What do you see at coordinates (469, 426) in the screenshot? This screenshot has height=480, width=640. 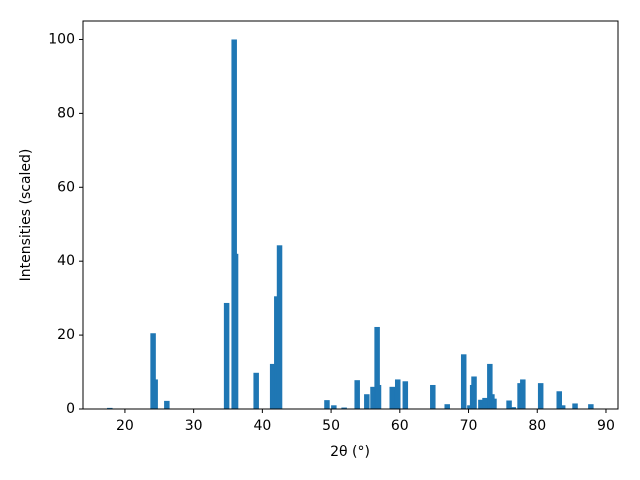 I see `x-tick-label: 70` at bounding box center [469, 426].